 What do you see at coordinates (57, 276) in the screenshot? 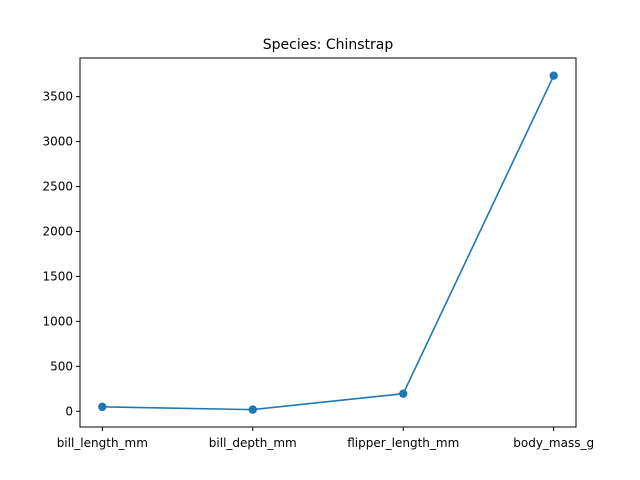
I see `y-tick-label: 1500` at bounding box center [57, 276].